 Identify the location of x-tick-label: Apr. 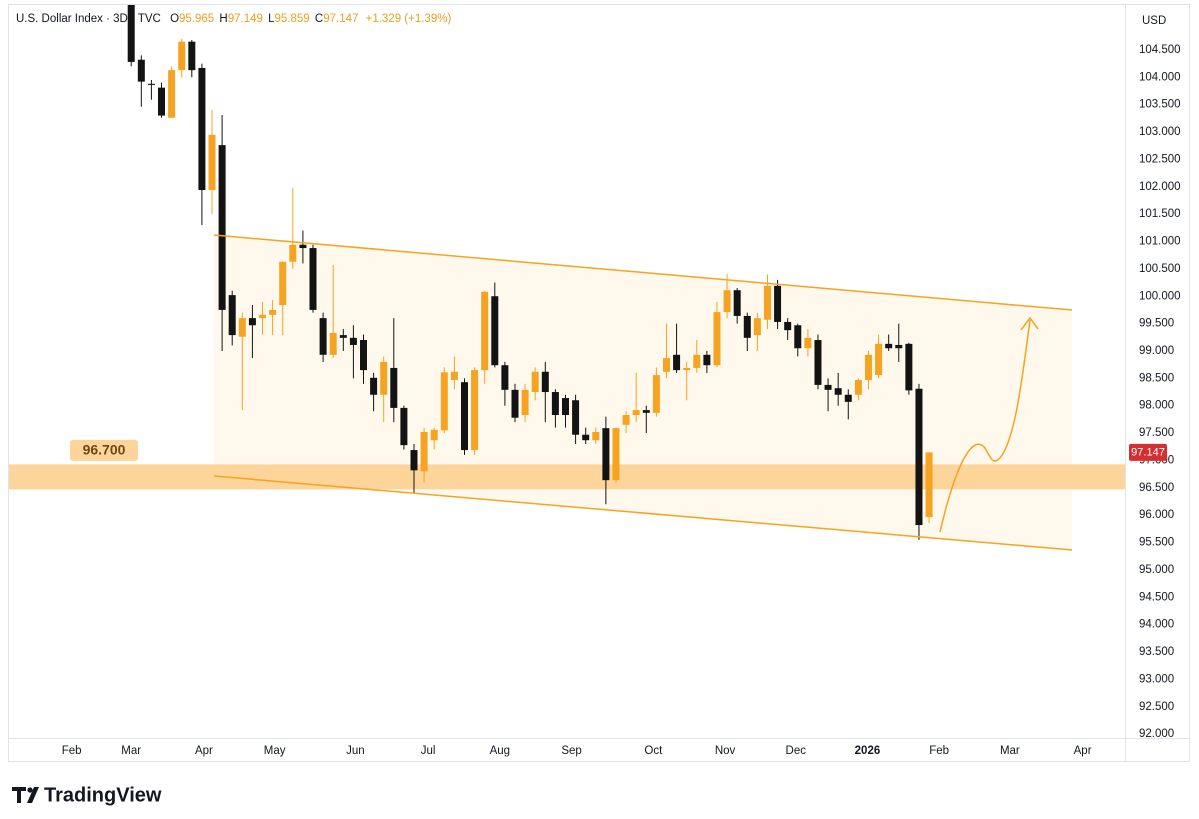
(204, 751).